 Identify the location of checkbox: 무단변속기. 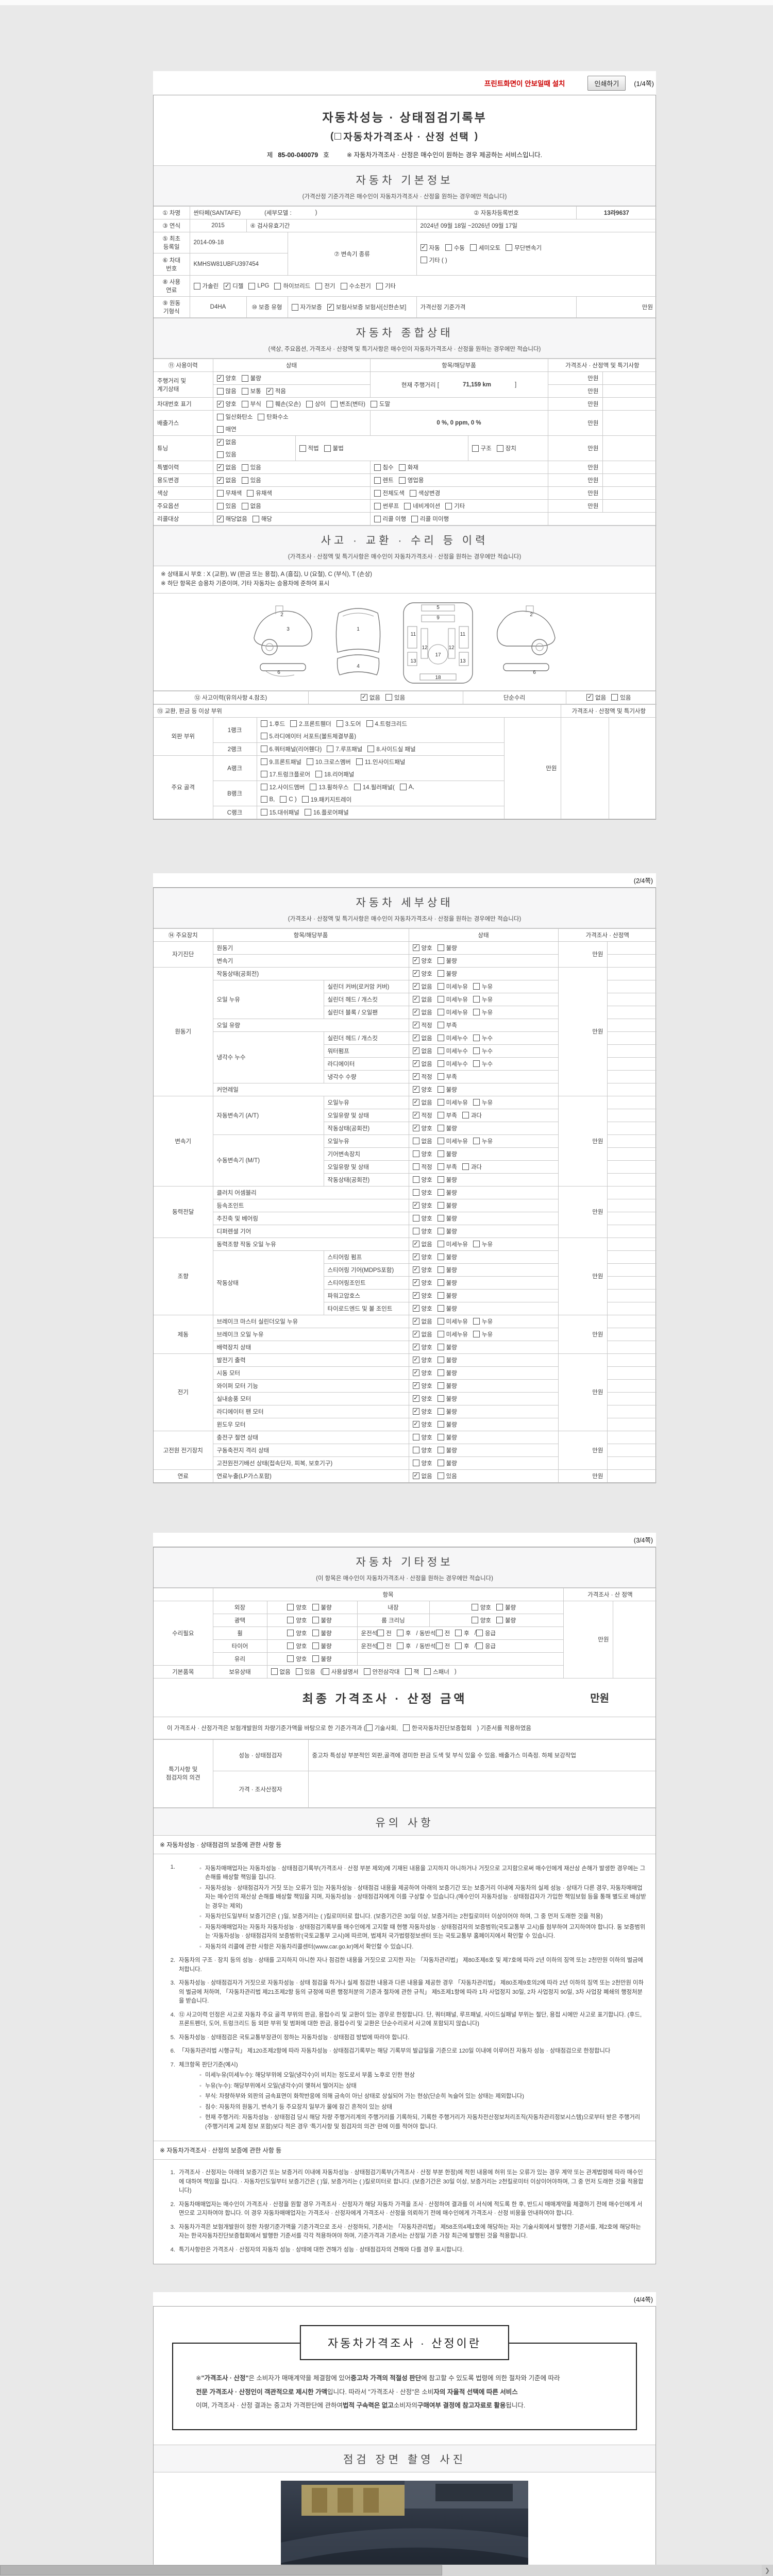
(524, 248).